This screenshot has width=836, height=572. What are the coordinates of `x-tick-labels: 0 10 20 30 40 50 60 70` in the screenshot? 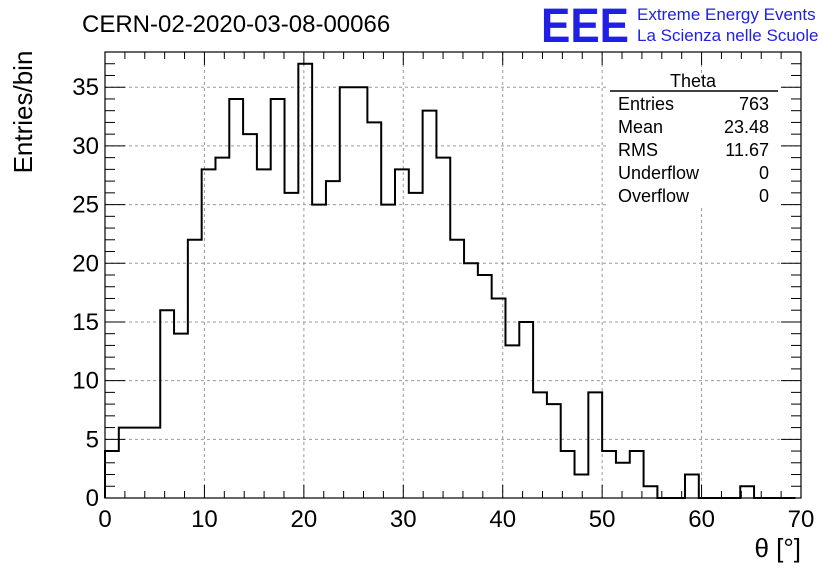 It's located at (456, 519).